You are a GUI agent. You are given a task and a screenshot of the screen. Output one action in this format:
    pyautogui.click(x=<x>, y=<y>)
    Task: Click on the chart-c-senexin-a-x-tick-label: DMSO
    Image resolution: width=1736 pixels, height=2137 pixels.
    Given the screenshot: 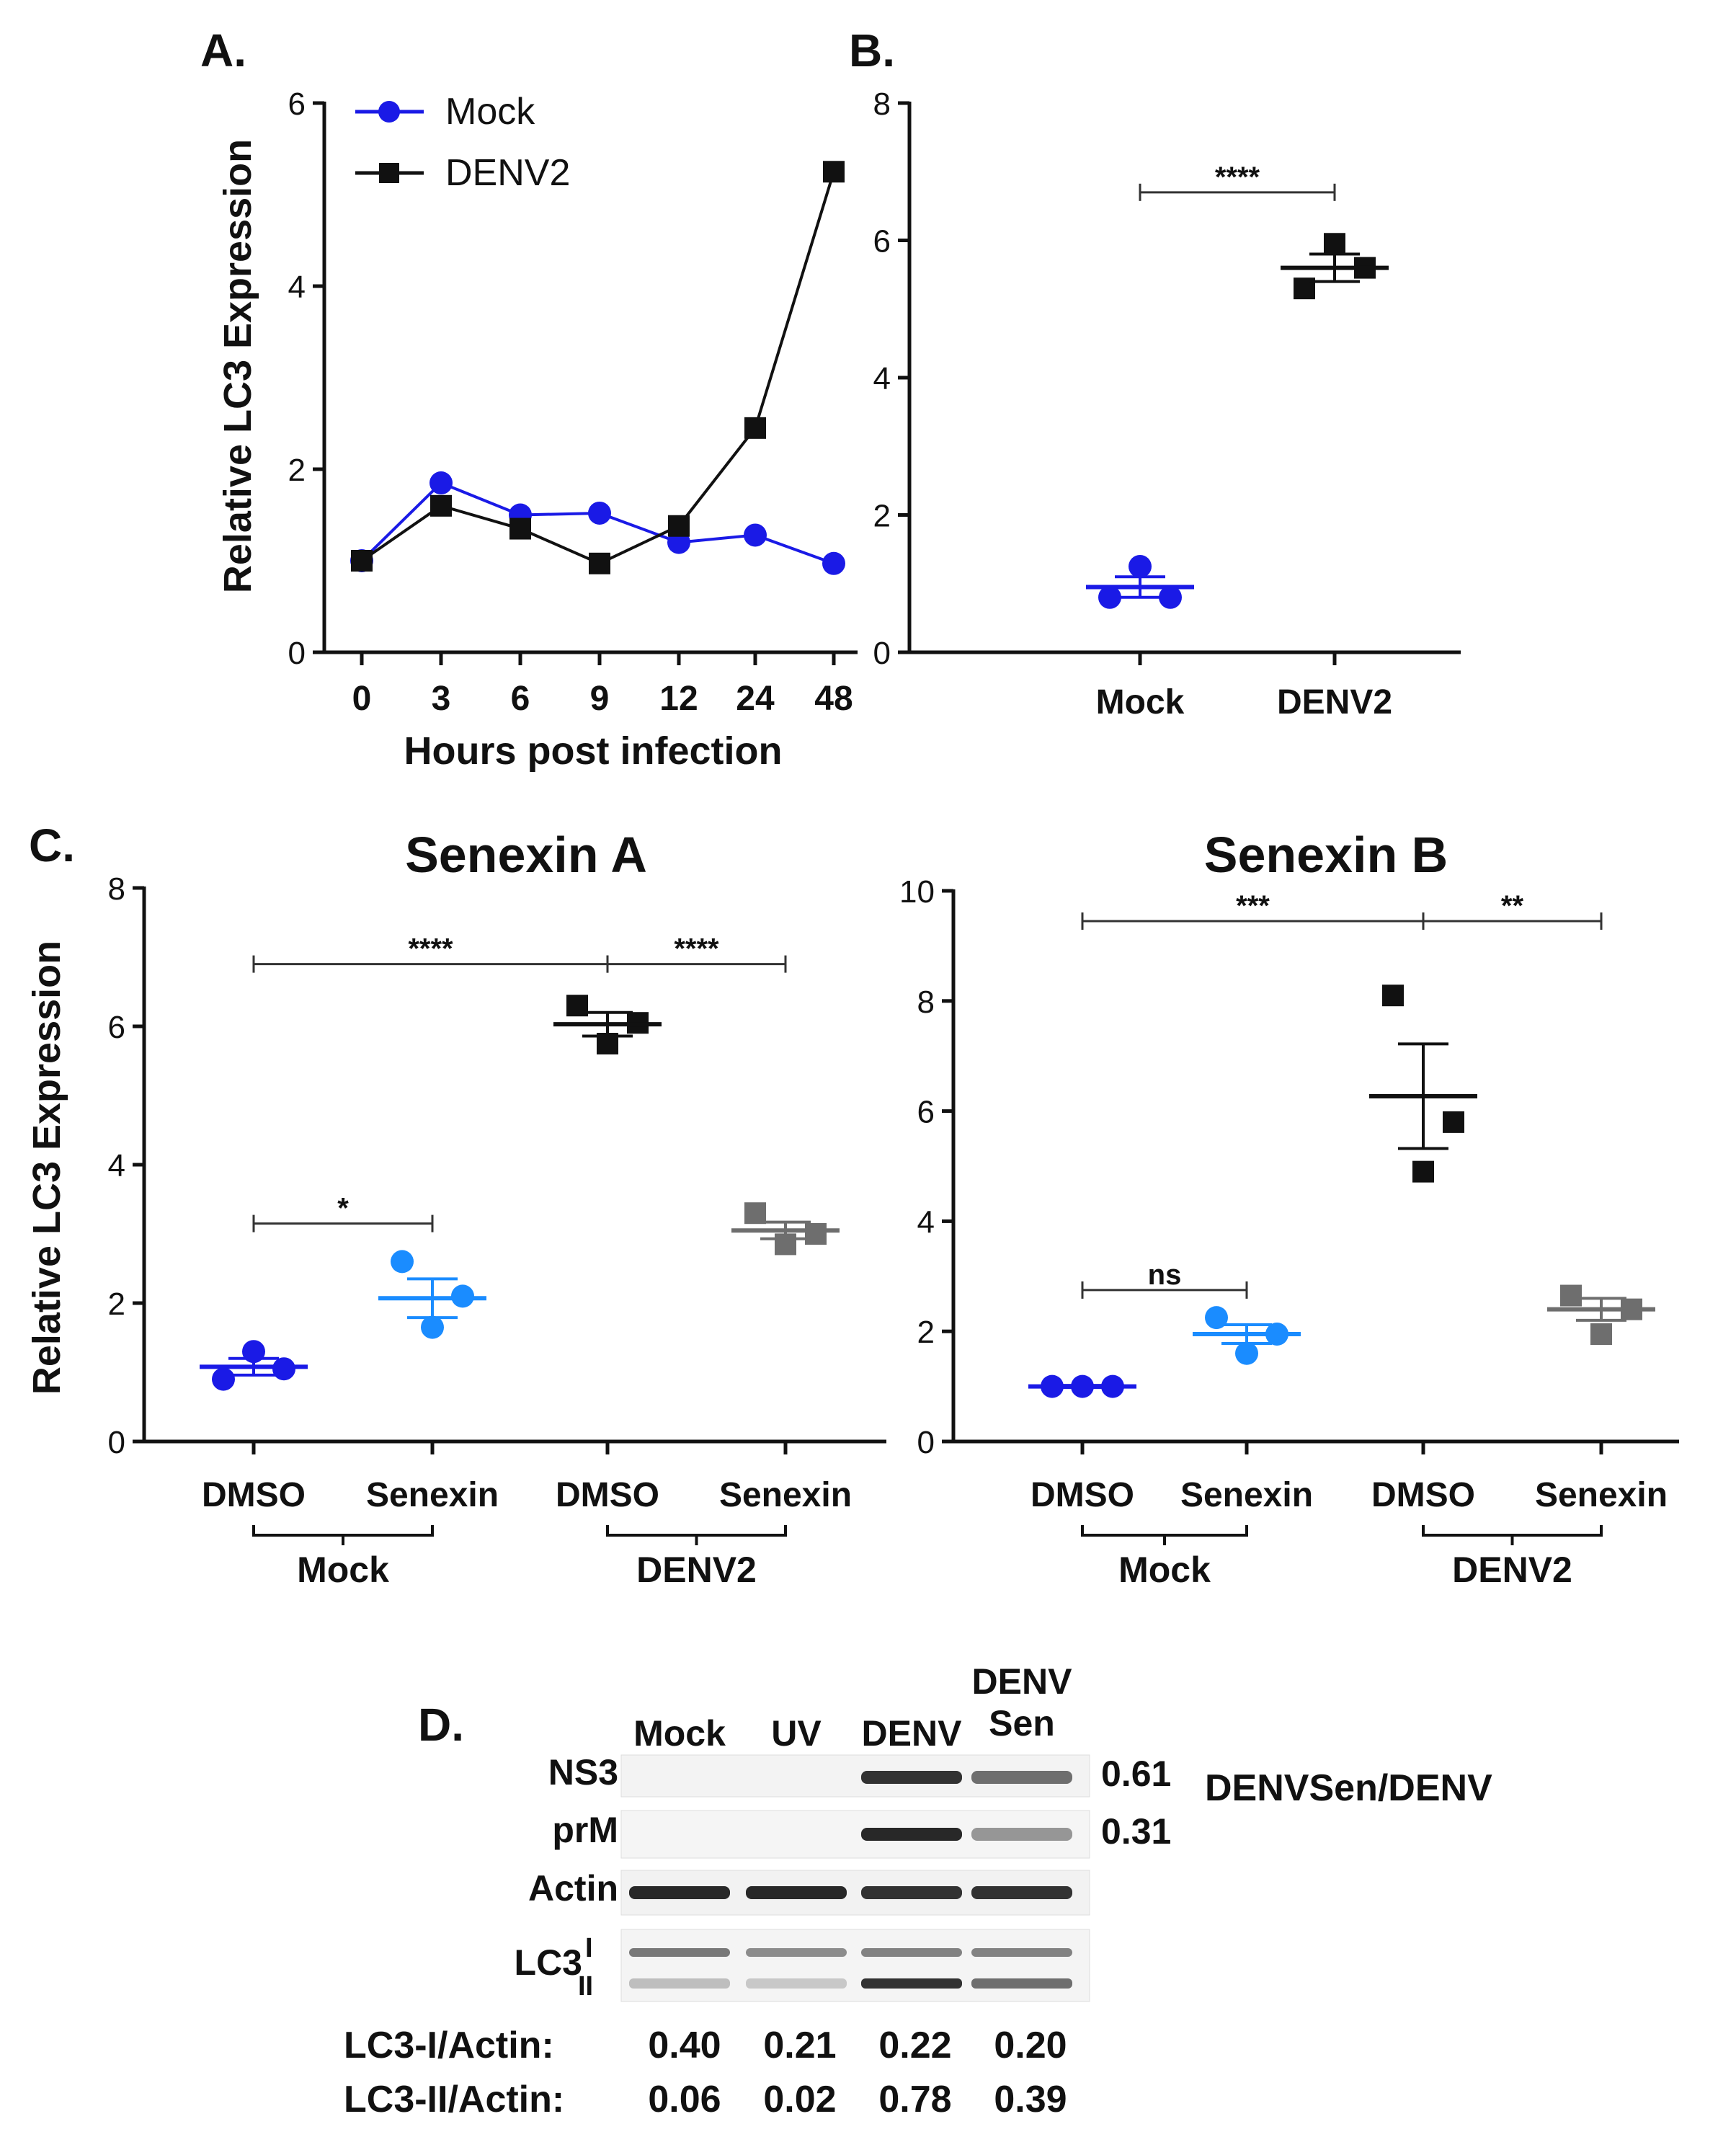 What is the action you would take?
    pyautogui.click(x=607, y=1495)
    